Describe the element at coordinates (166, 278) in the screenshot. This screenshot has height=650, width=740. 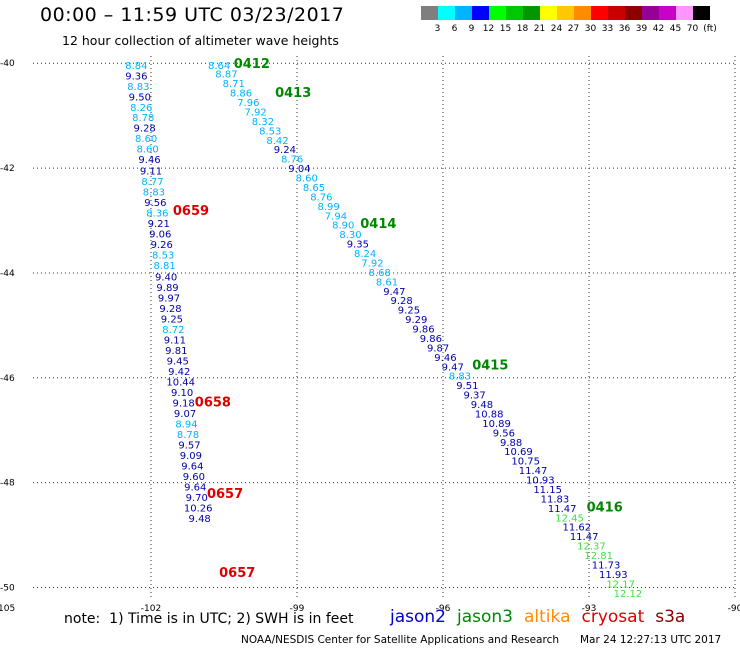
I see `wave-height-label: 9.40` at that location.